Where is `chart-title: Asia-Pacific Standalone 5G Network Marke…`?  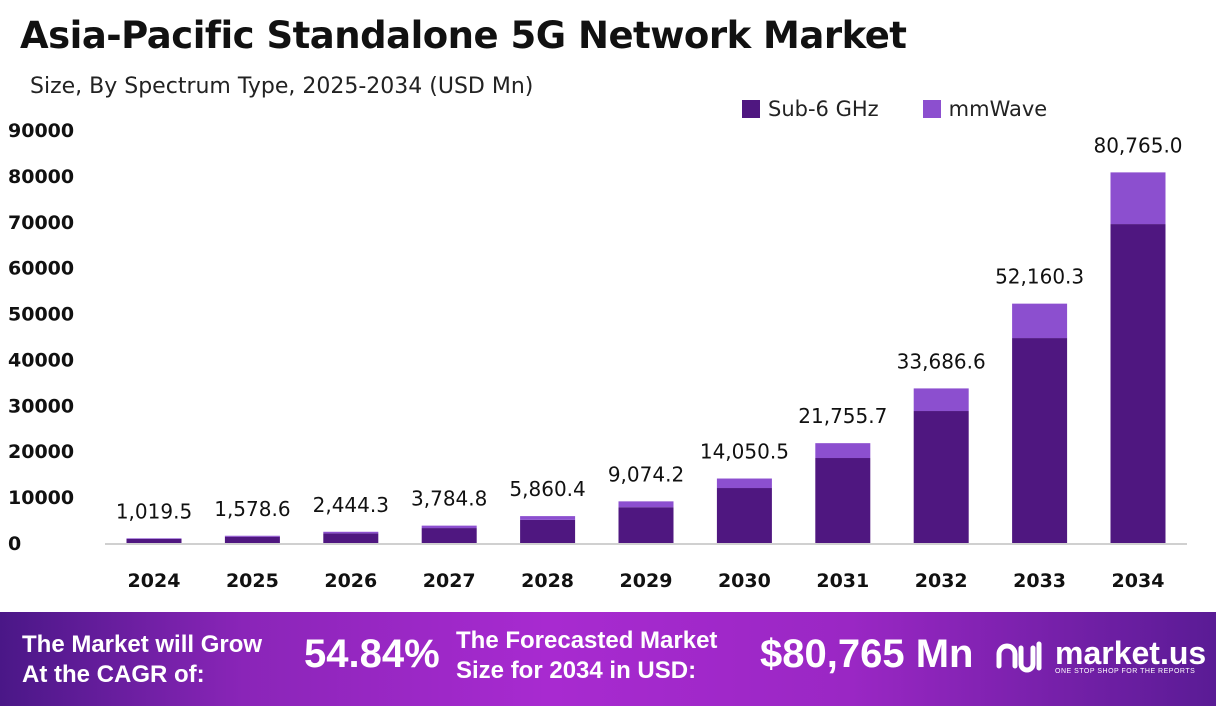
chart-title: Asia-Pacific Standalone 5G Network Marke… is located at coordinates (463, 35).